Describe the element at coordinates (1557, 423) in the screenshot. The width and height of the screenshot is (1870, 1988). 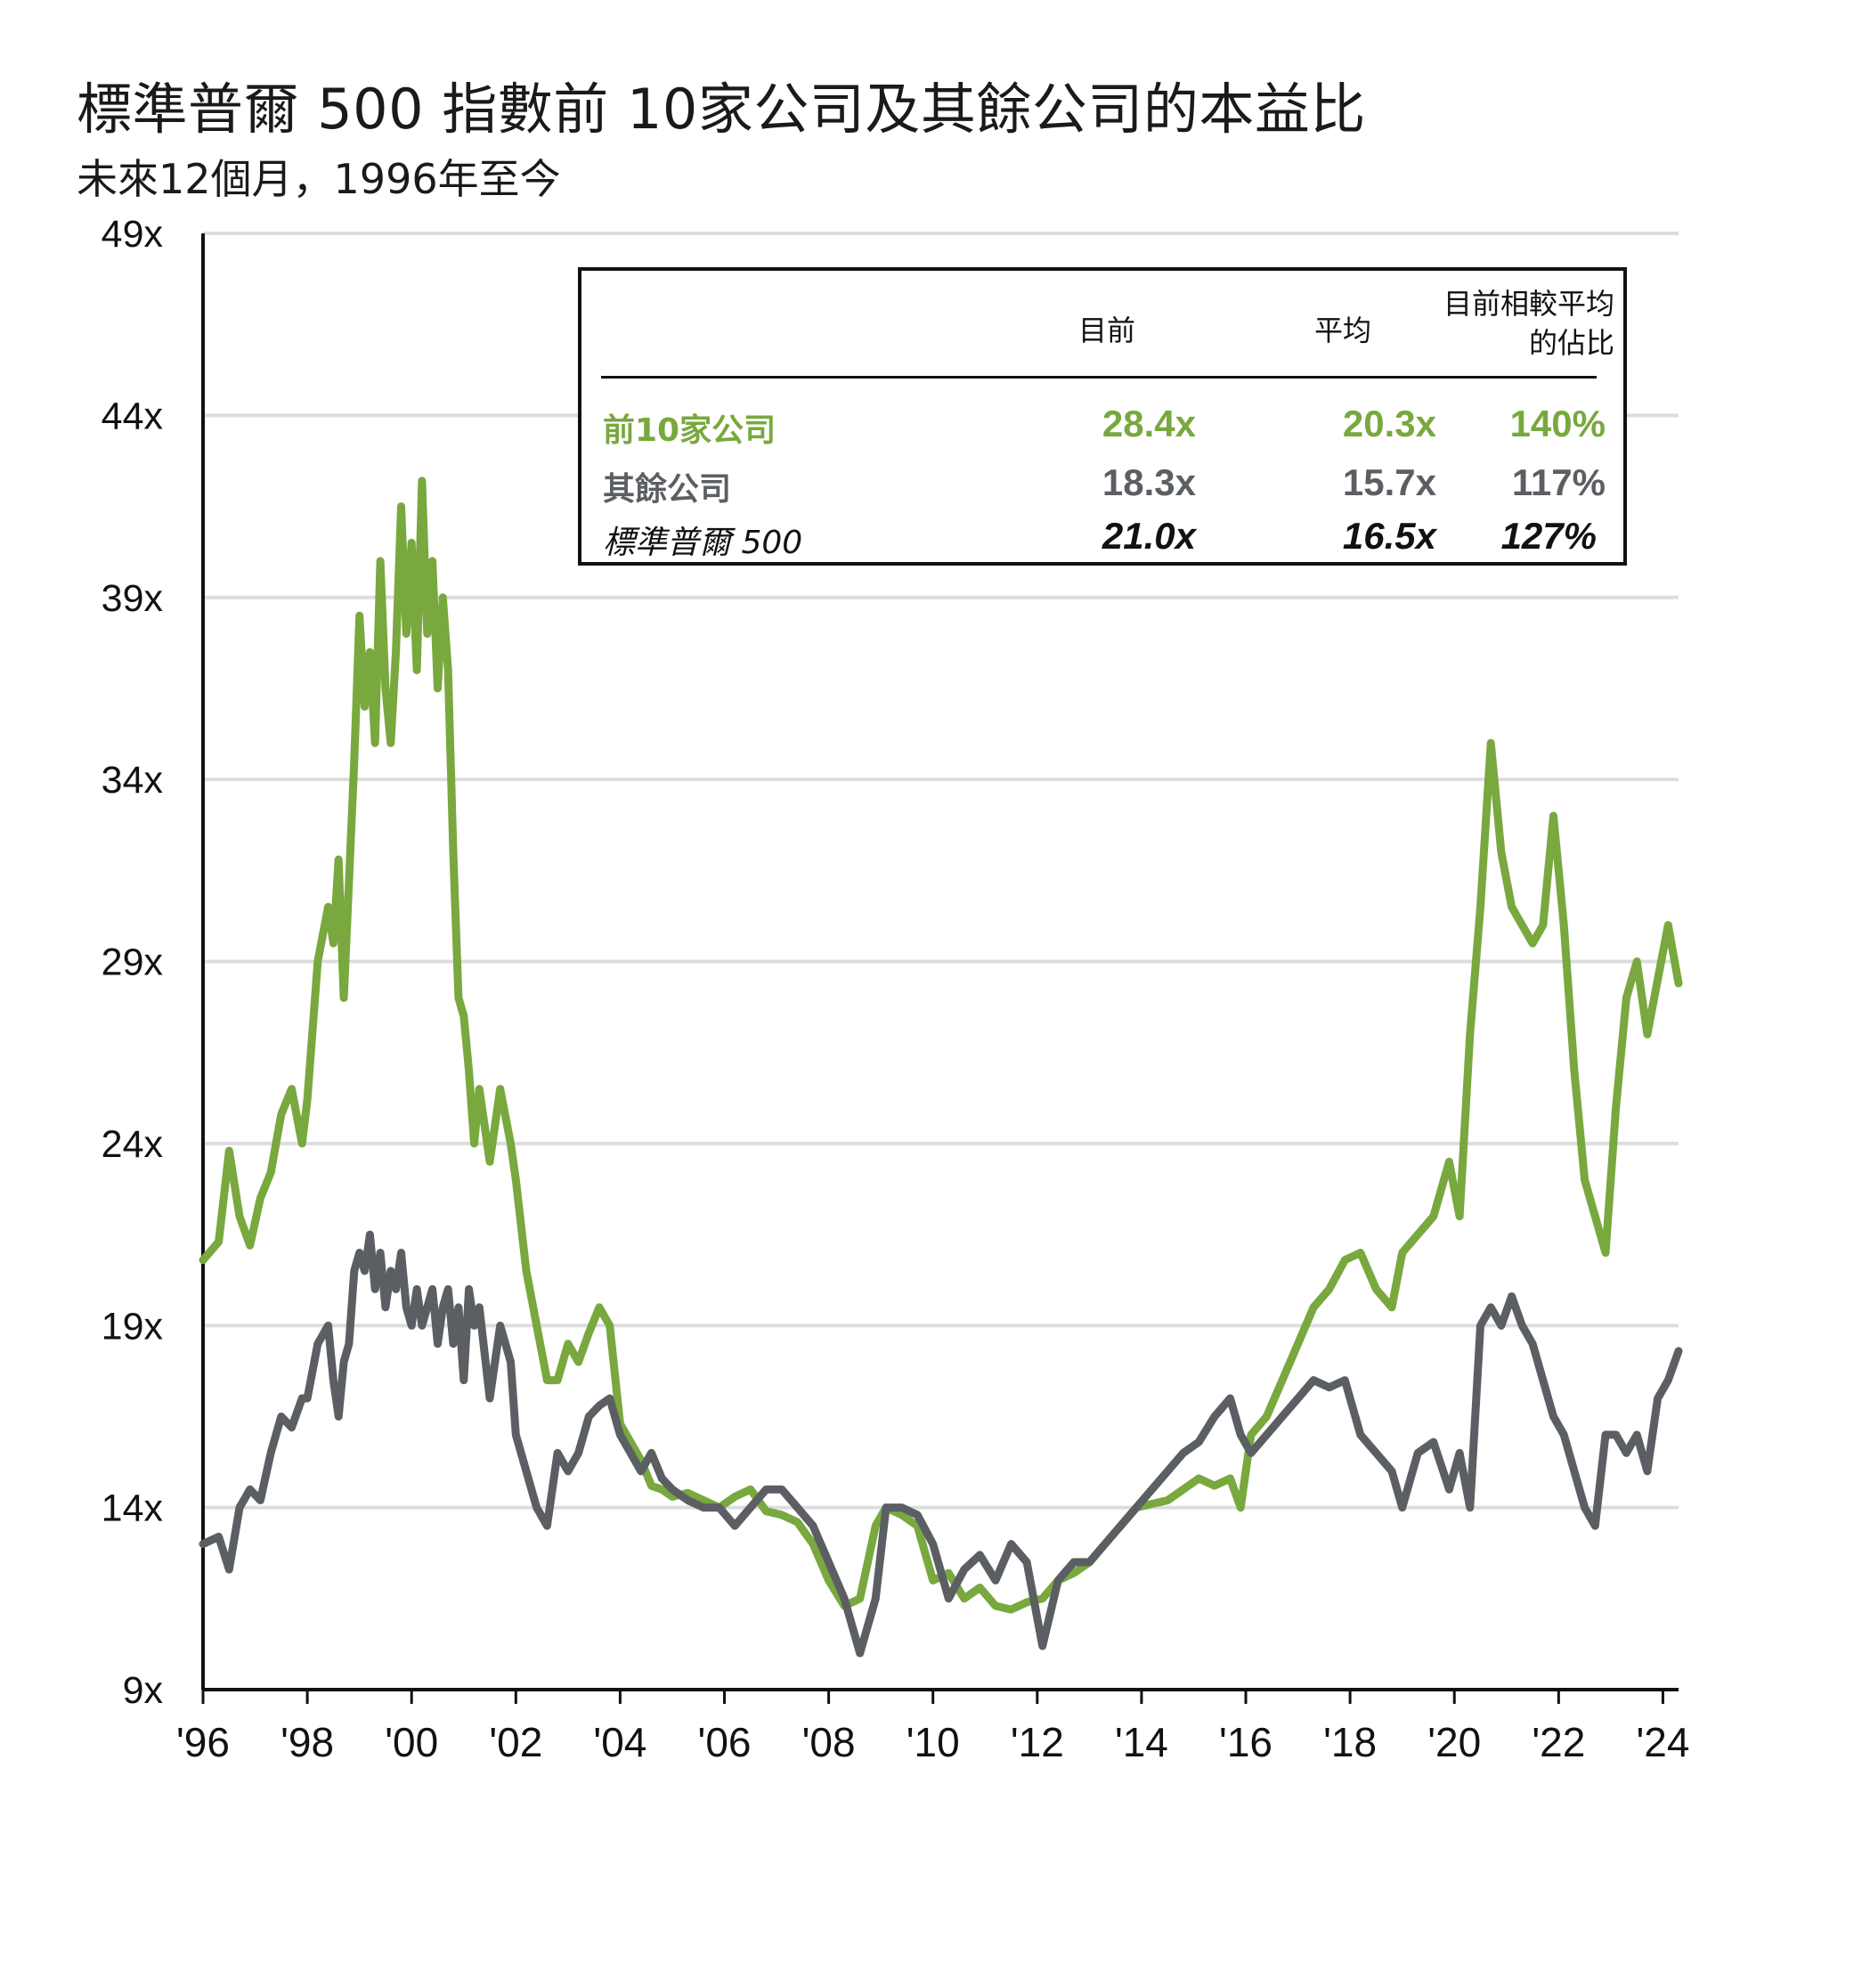
I see `top10-ratio: 140%` at that location.